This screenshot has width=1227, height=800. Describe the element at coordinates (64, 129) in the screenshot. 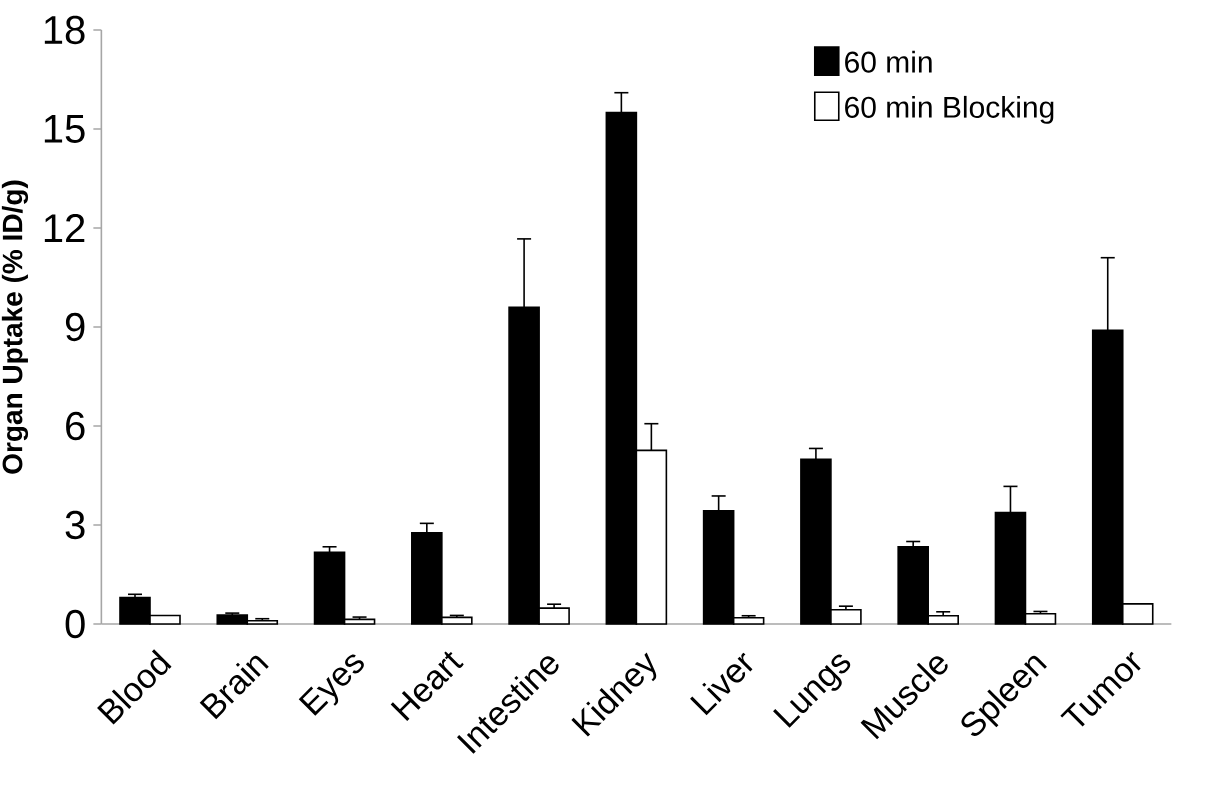

I see `y-tick-label: 15` at that location.